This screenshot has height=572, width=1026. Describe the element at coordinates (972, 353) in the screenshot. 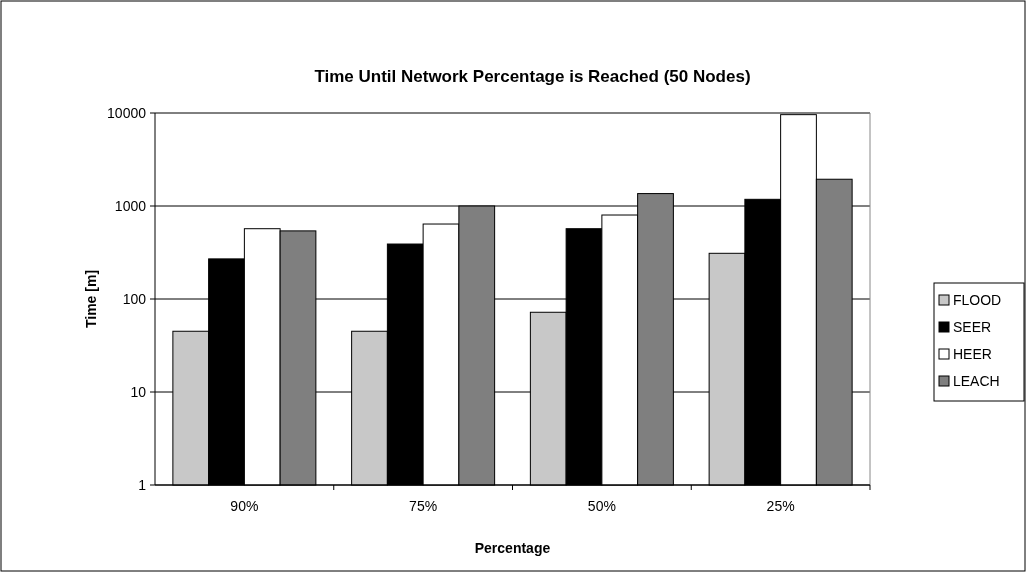

I see `legend-label: HEER` at that location.